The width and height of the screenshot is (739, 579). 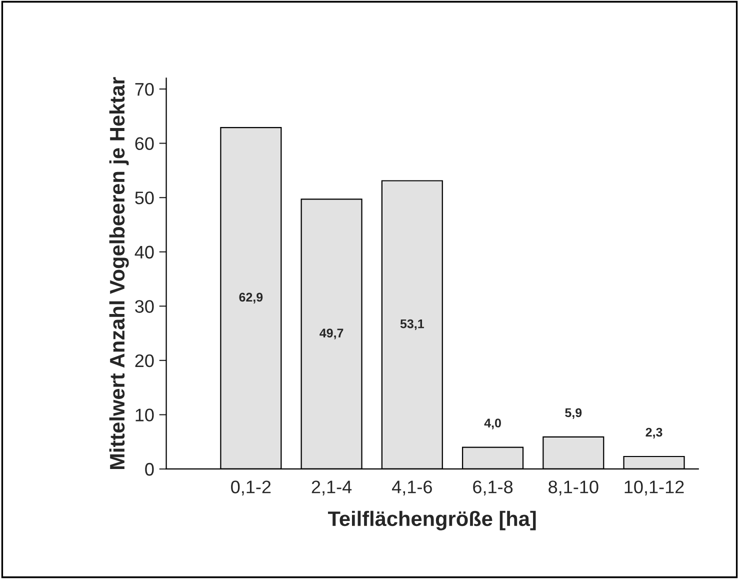 What do you see at coordinates (119, 273) in the screenshot?
I see `y-axis-title: Mittelwert Anzahl Vogelbeeren je Hektar` at bounding box center [119, 273].